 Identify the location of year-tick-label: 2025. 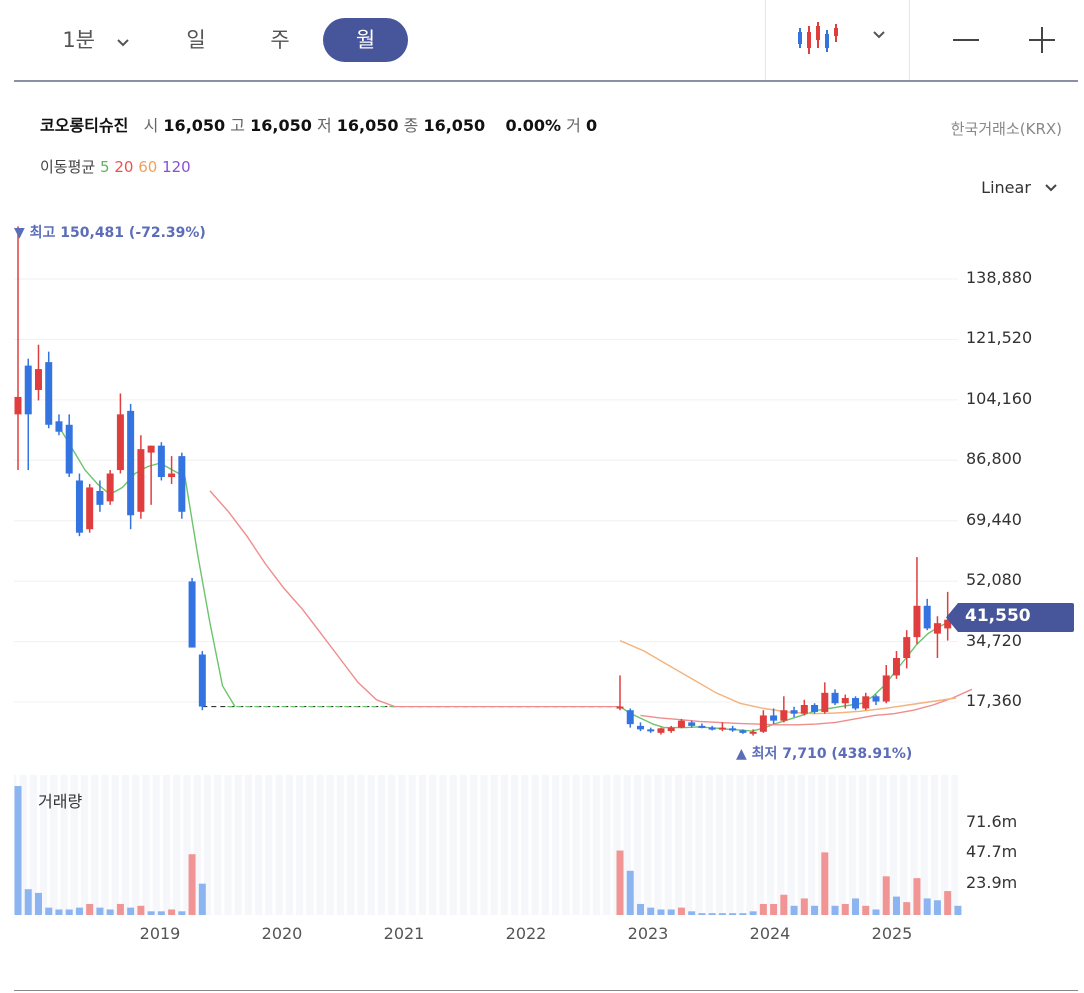
(892, 933).